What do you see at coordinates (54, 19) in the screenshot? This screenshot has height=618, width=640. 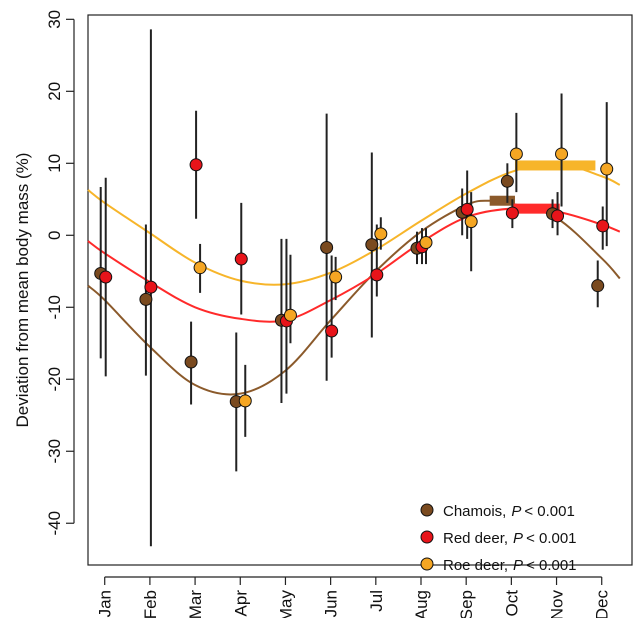 I see `y-tick-label: 30` at bounding box center [54, 19].